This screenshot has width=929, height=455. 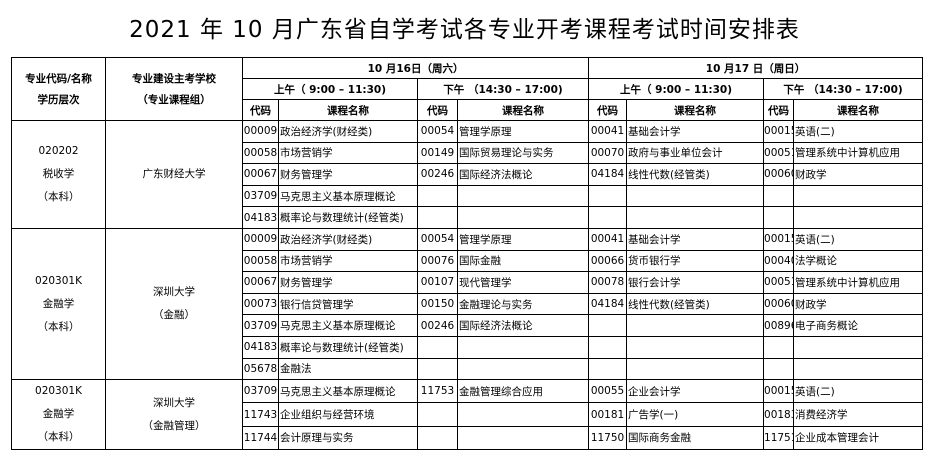 What do you see at coordinates (468, 196) in the screenshot?
I see `table-row: 03709 马克思主义基本原理概论` at bounding box center [468, 196].